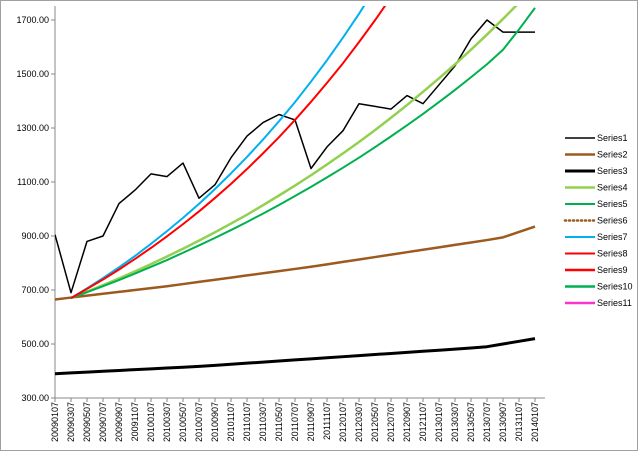  I want to click on x-tick-label: 20120307, so click(359, 422).